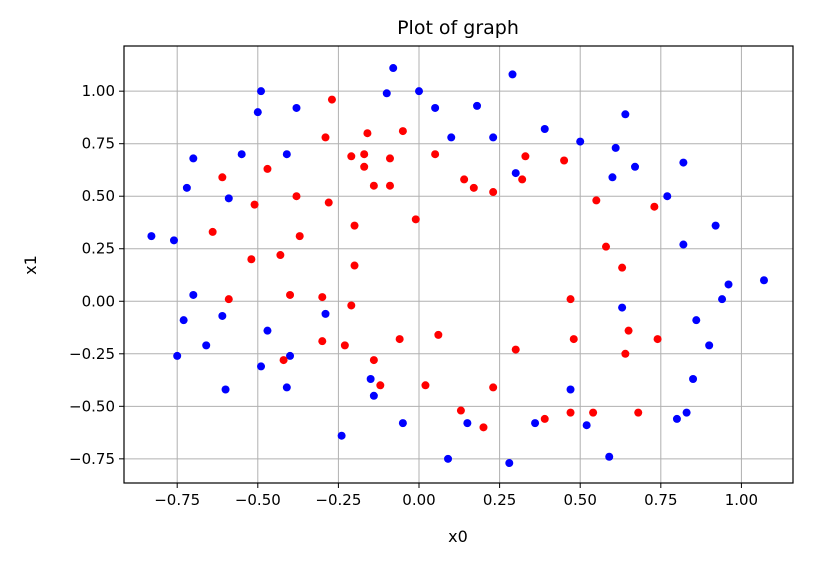 This screenshot has height=572, width=834. What do you see at coordinates (741, 500) in the screenshot?
I see `x-tick-label: 1.00` at bounding box center [741, 500].